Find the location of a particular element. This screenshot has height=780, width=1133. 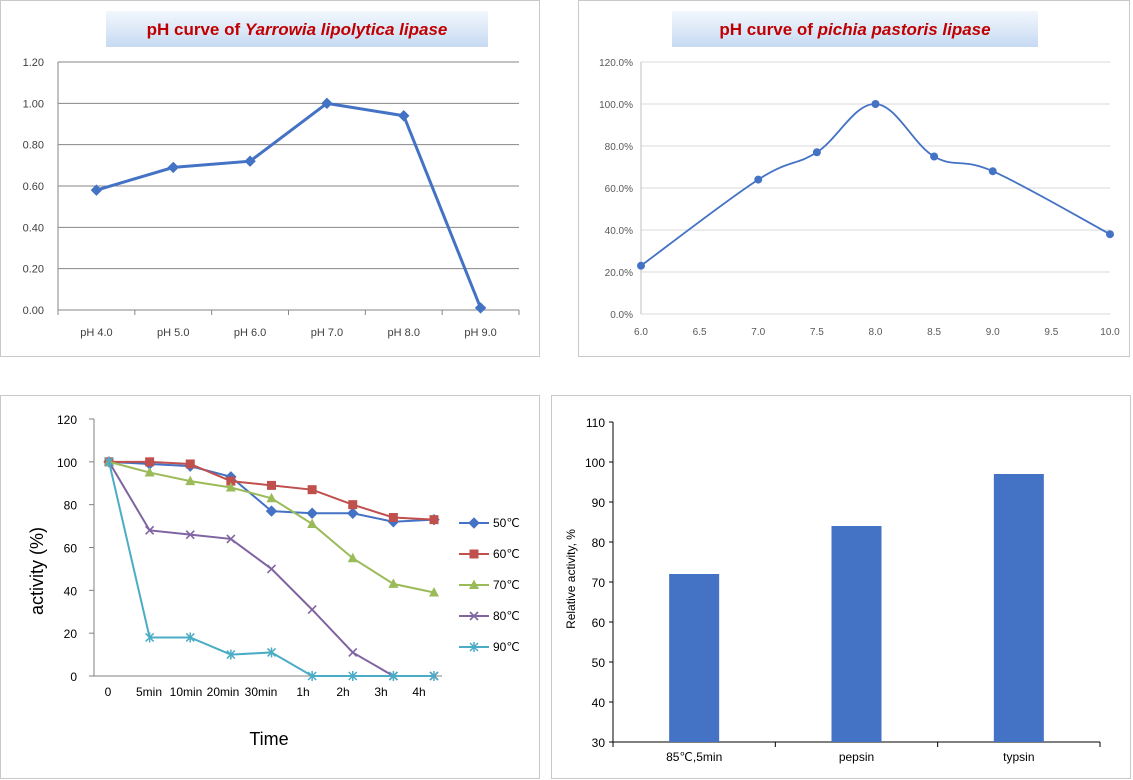

chart3-xtick-label: 10min is located at coordinates (186, 692).